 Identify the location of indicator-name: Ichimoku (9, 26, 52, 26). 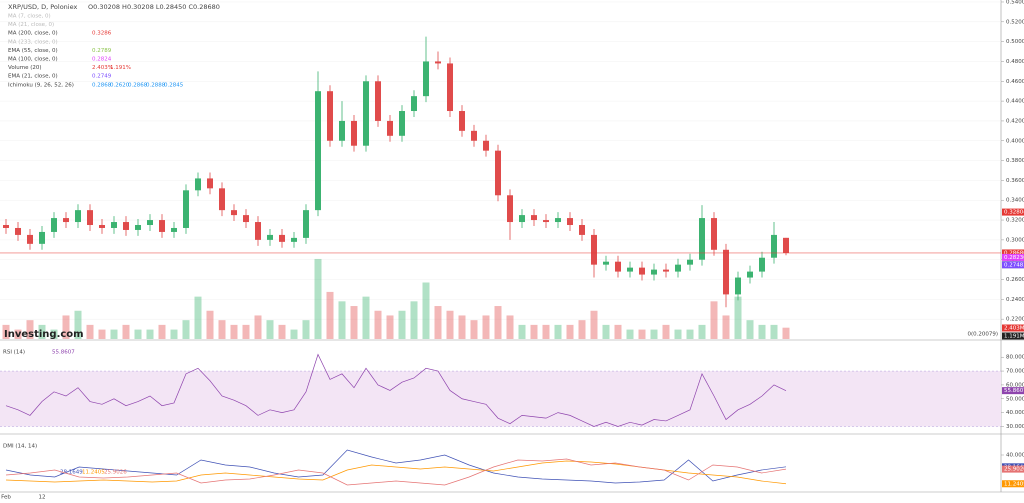
(41, 85).